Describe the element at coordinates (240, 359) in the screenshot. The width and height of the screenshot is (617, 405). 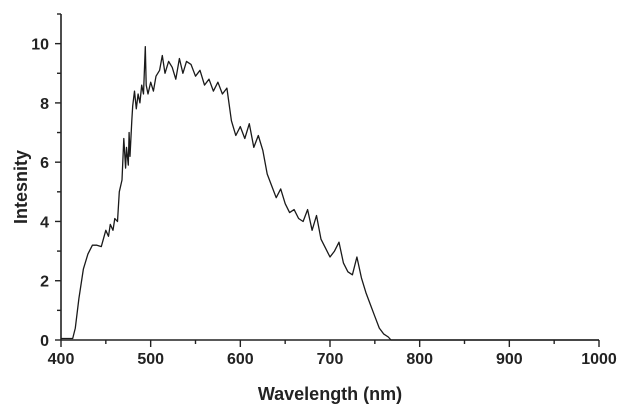
I see `x-tick-label: 600` at that location.